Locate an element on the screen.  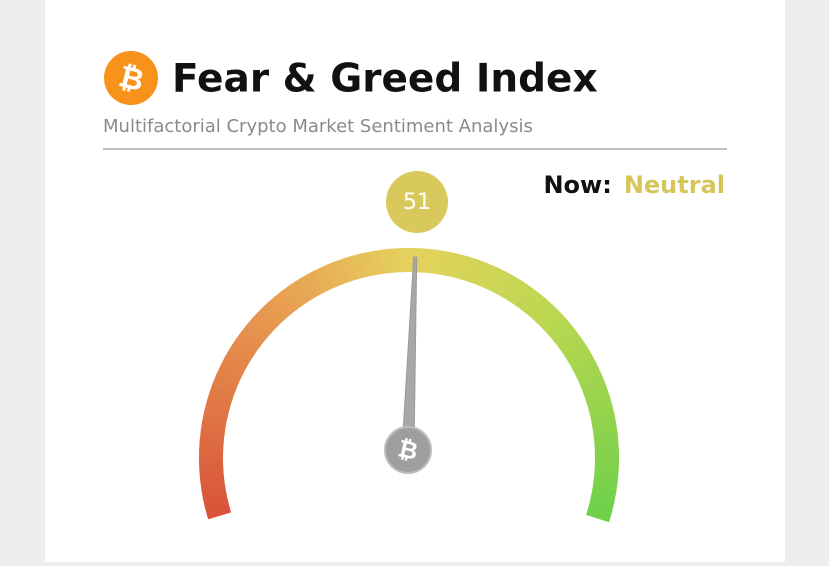
status-value: Neutral is located at coordinates (674, 185).